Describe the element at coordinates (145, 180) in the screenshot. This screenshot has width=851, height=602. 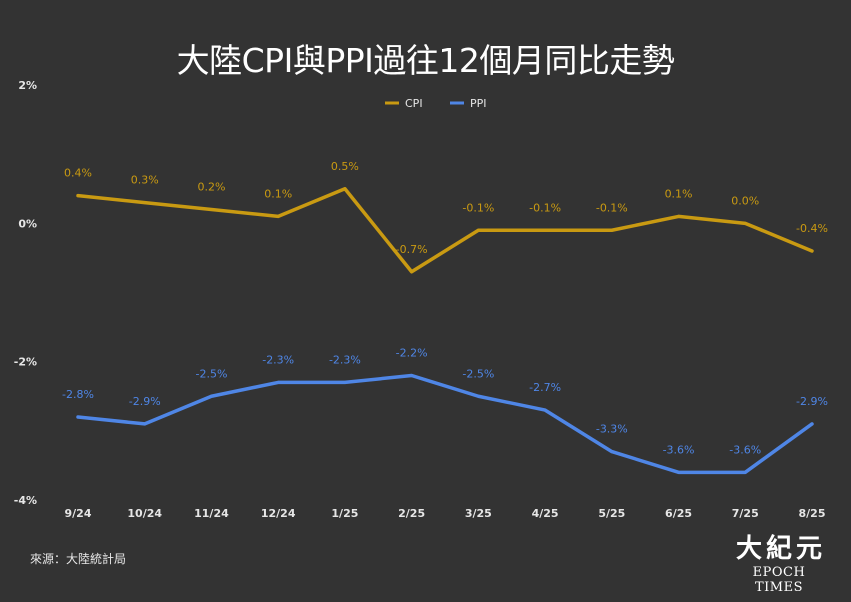
I see `data-label-cpi: 0.3%` at that location.